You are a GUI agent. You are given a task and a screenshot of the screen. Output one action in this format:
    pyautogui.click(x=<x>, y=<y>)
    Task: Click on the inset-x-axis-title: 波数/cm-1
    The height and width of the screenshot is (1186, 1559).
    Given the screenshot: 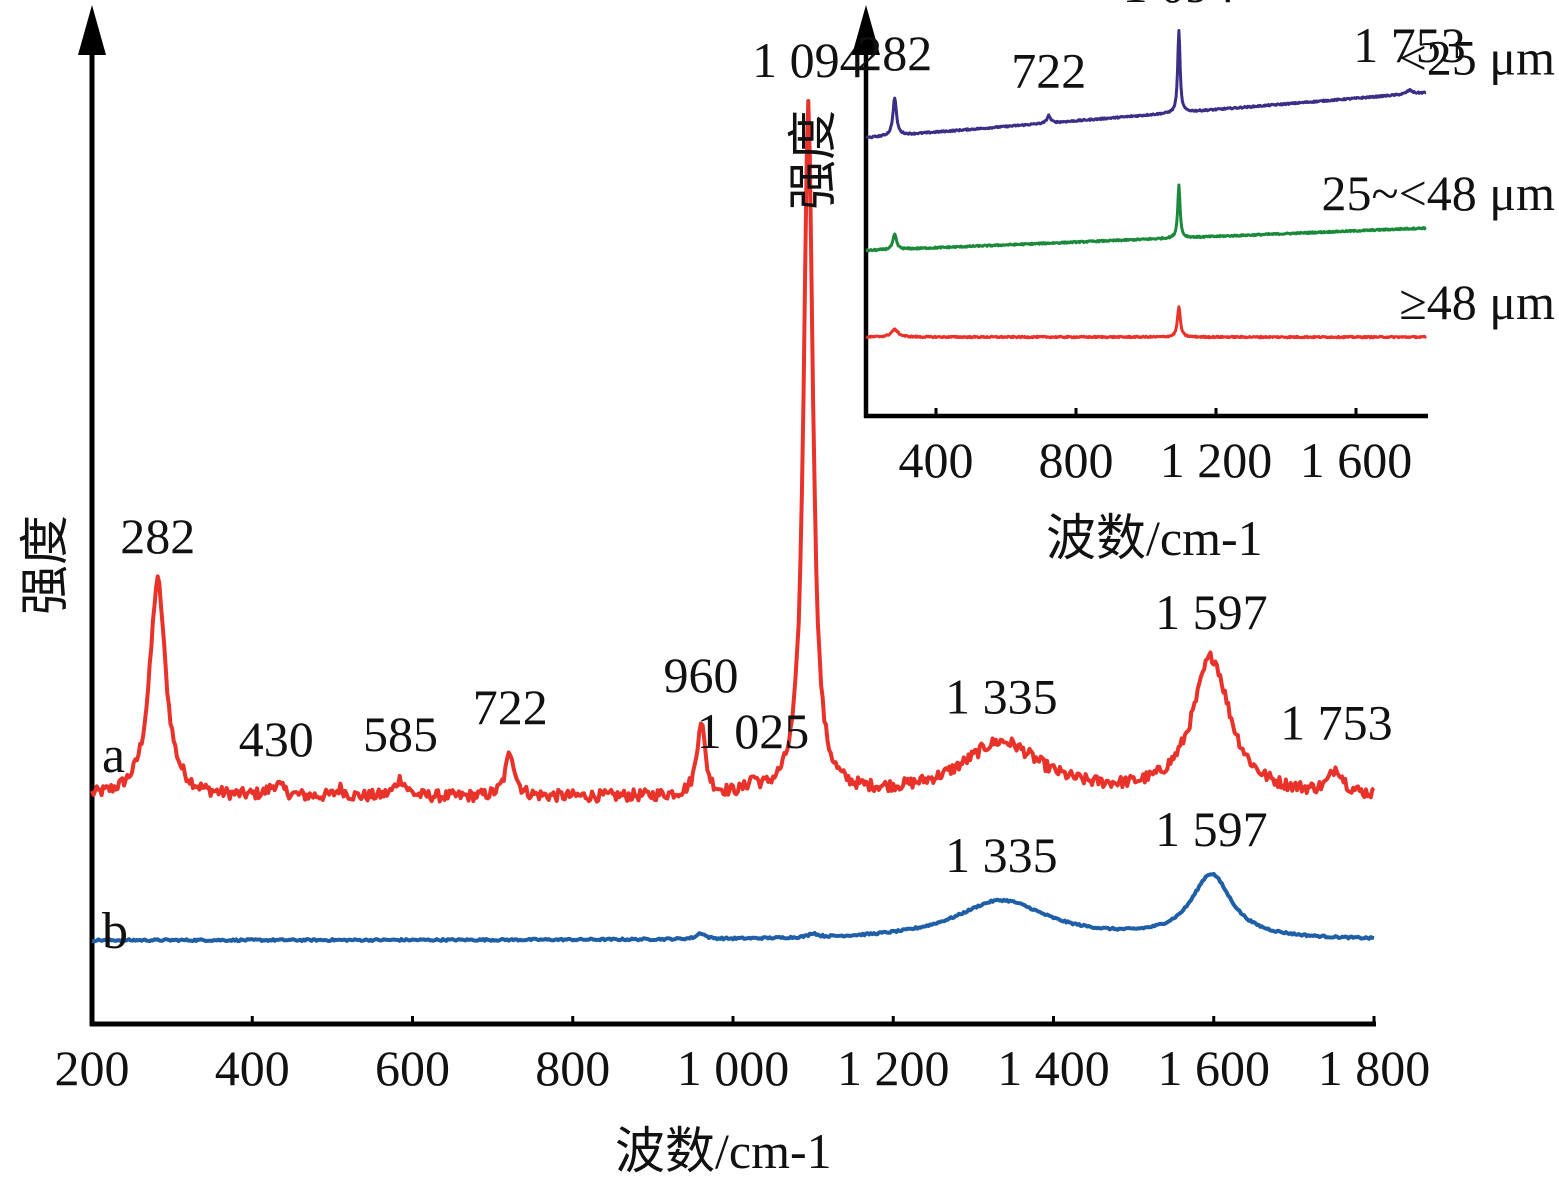 What is the action you would take?
    pyautogui.click(x=1154, y=538)
    